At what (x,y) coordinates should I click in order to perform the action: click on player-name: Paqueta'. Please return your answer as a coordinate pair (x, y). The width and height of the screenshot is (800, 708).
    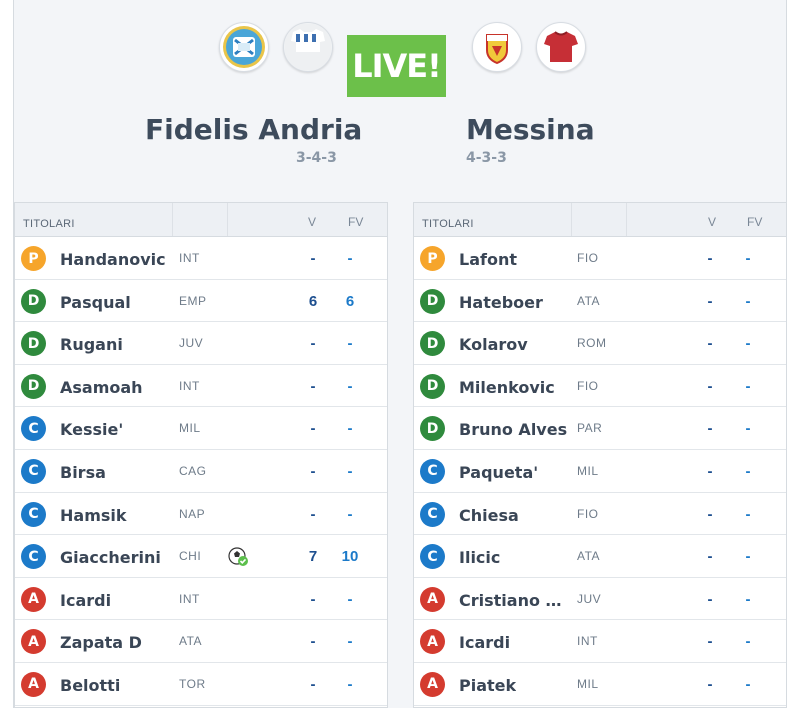
    Looking at the image, I should click on (499, 472).